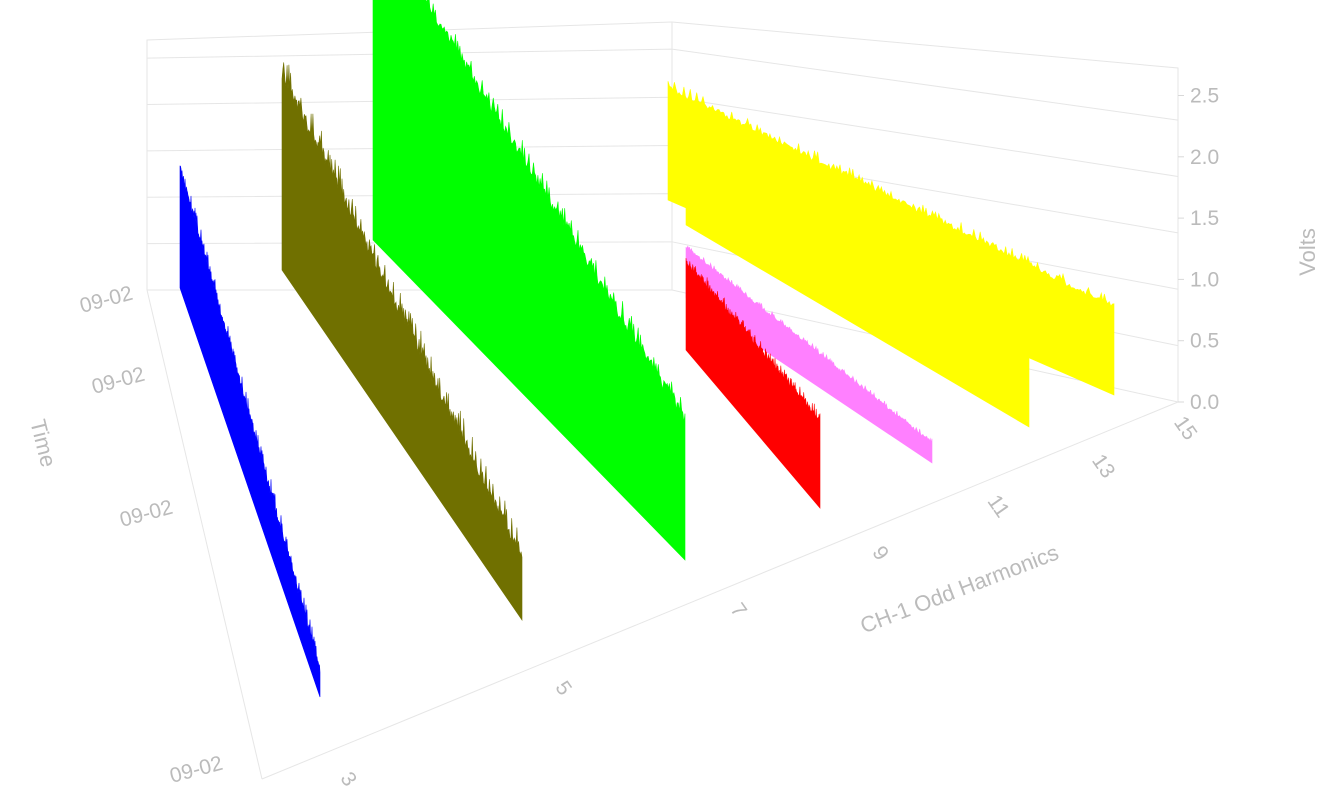 The height and width of the screenshot is (807, 1319). I want to click on x-tick-label: 3, so click(349, 779).